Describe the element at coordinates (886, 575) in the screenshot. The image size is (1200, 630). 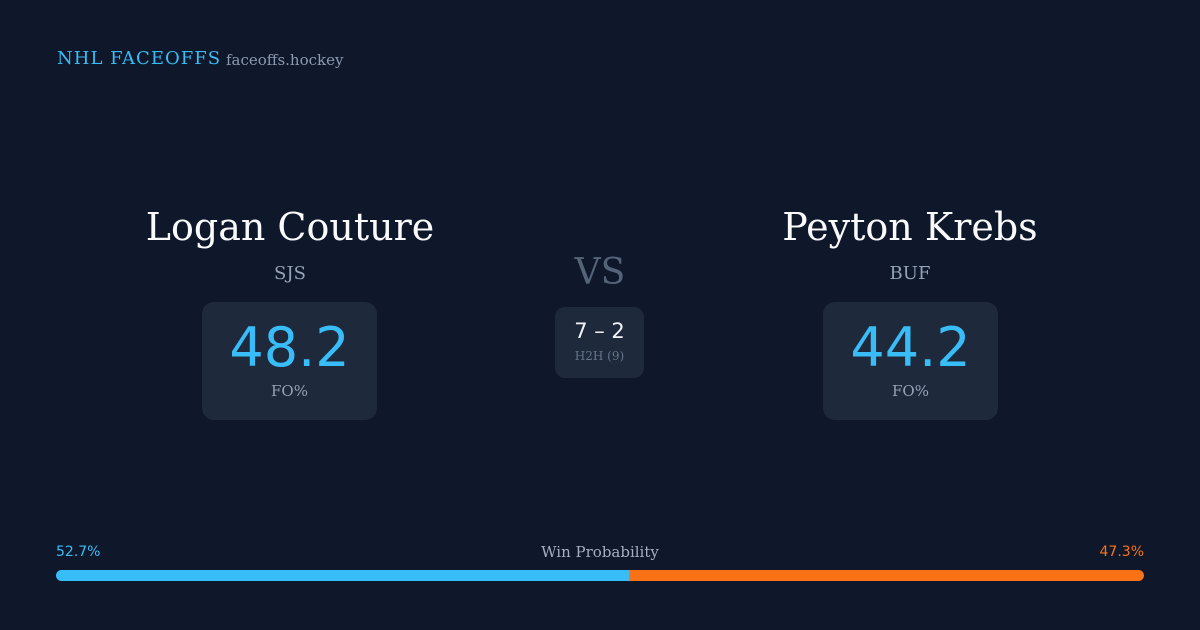
I see `right-segment` at that location.